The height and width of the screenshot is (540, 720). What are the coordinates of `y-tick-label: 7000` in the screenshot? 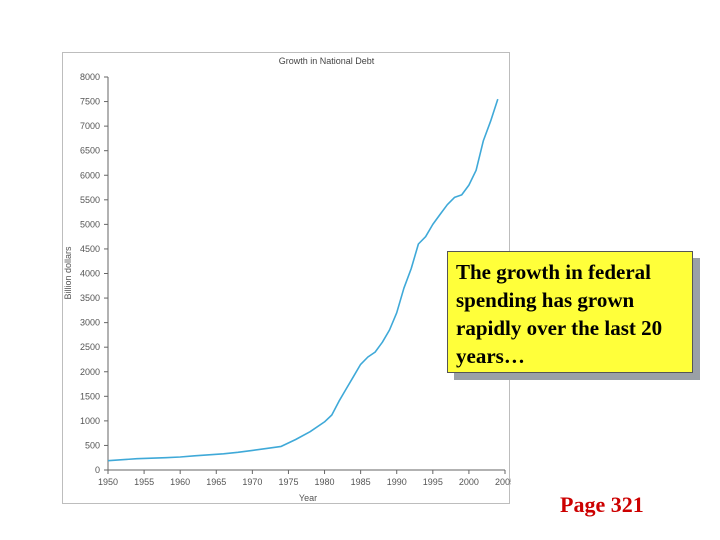 It's located at (90, 126).